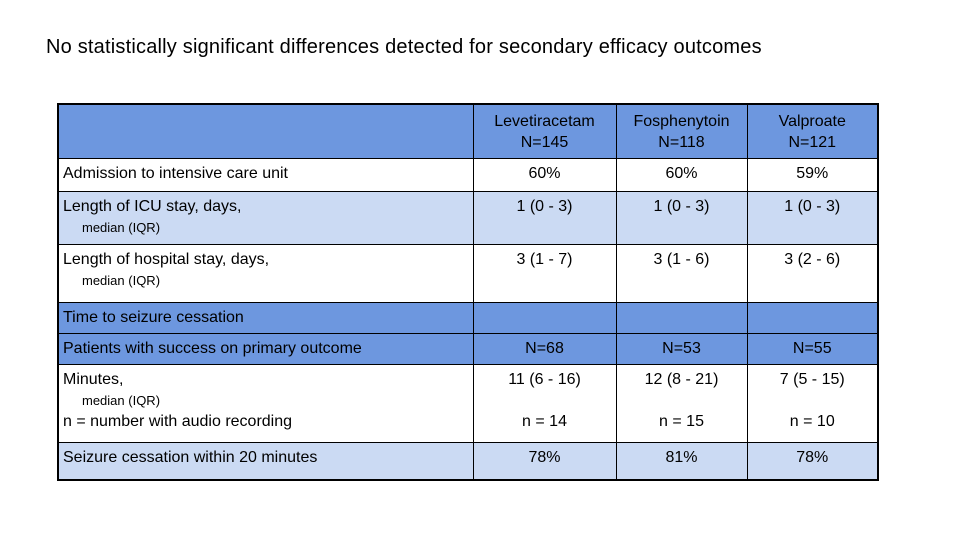  I want to click on table-cell: 3 (1 - 7), so click(544, 273).